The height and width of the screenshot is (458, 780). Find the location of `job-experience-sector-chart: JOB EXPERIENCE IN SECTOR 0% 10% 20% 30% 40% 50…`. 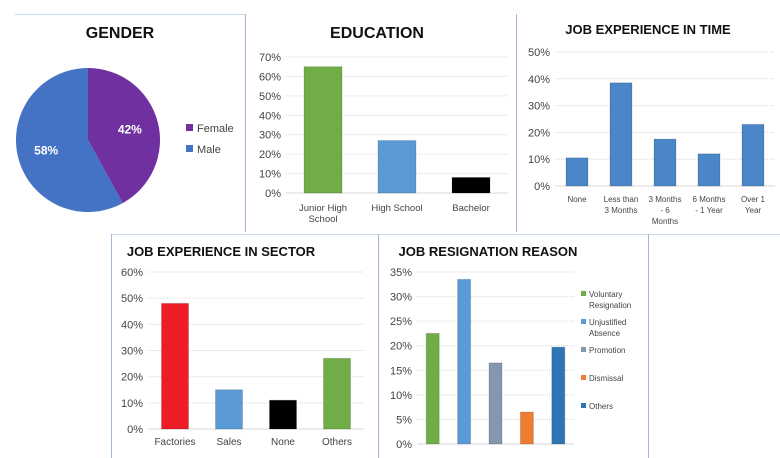

job-experience-sector-chart: JOB EXPERIENCE IN SECTOR 0% 10% 20% 30% 40% 50… is located at coordinates (242, 346).